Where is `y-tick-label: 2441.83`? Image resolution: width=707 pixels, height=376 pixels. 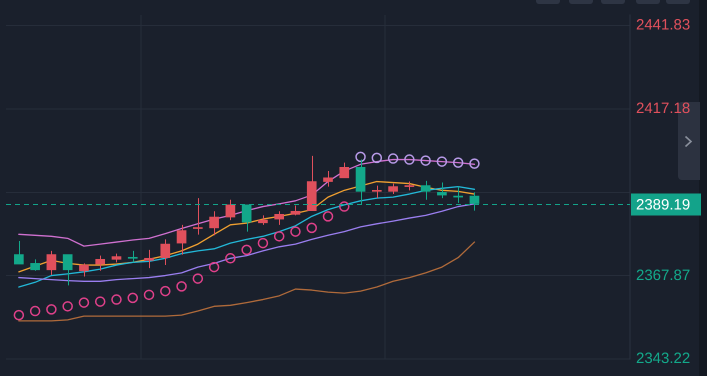
y-tick-label: 2441.83 is located at coordinates (663, 25).